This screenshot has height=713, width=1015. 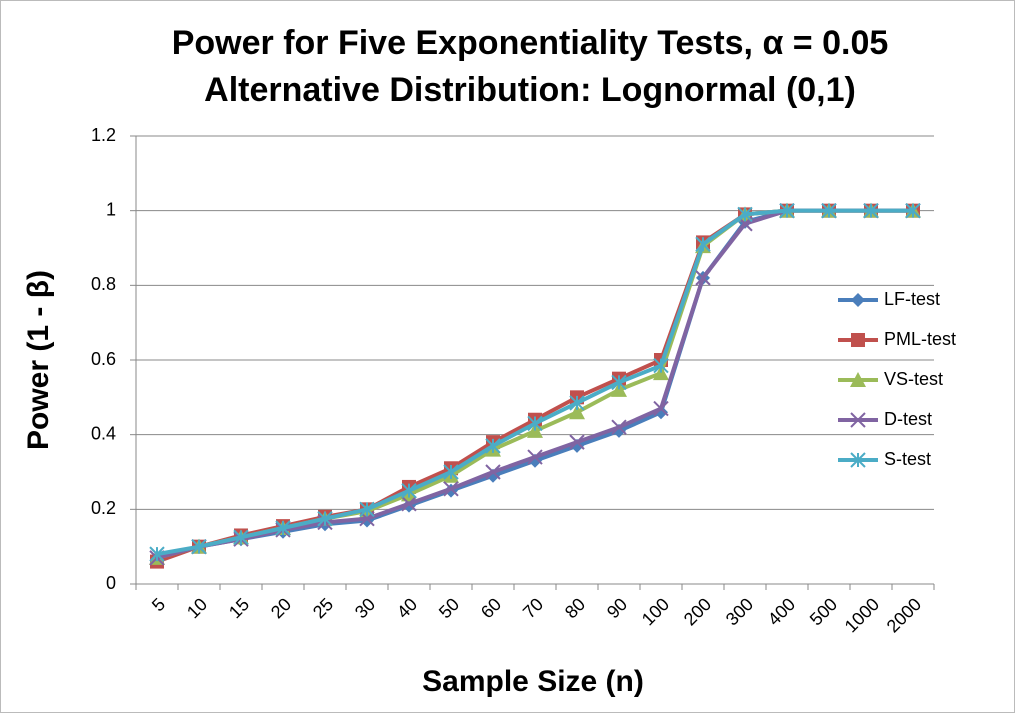 I want to click on y-tick-label: 1.2, so click(x=103, y=135).